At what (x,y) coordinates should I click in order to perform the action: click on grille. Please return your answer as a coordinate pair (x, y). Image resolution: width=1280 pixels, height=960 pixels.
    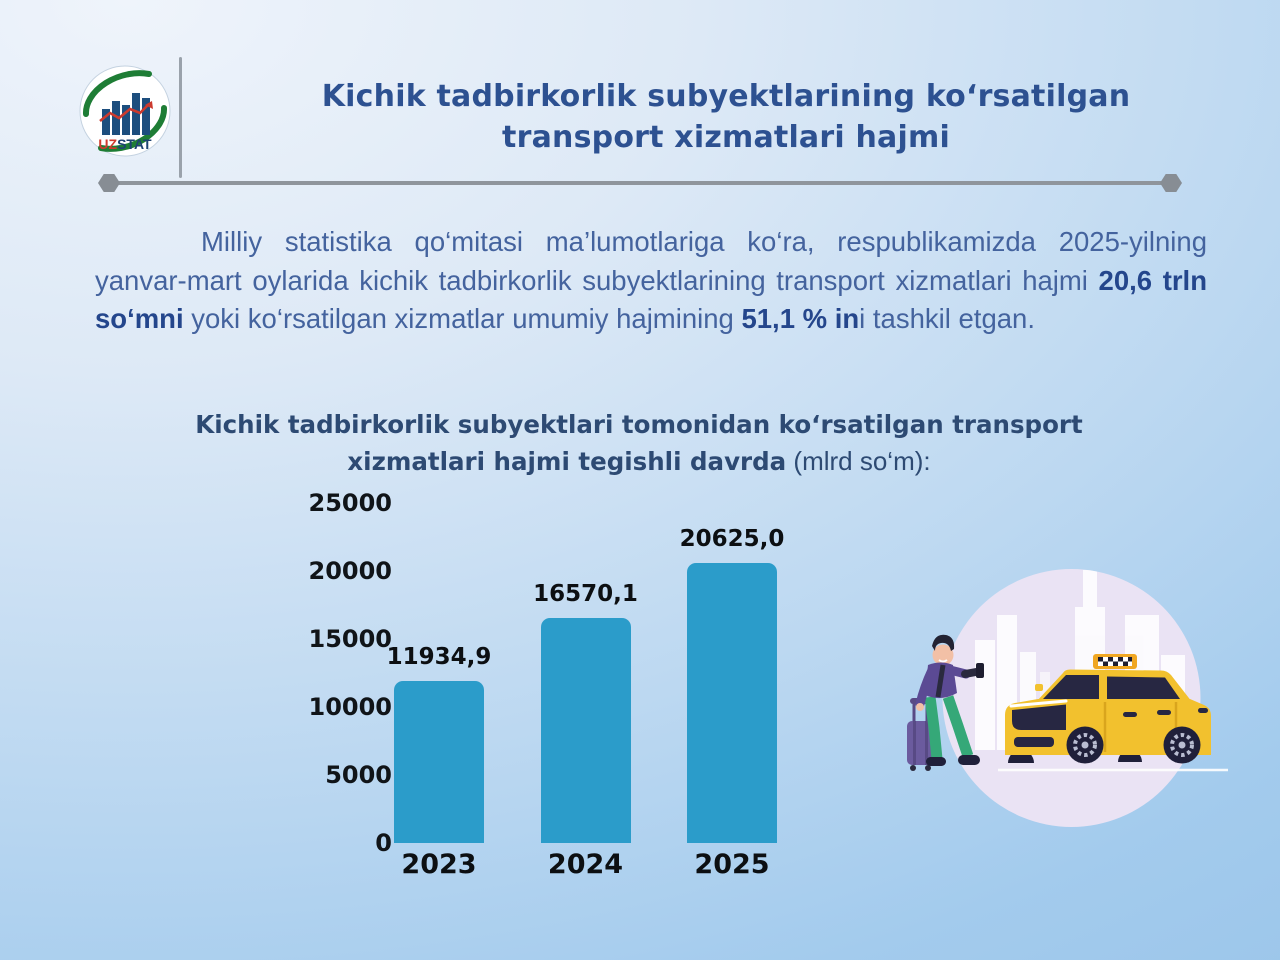
    Looking at the image, I should click on (1039, 717).